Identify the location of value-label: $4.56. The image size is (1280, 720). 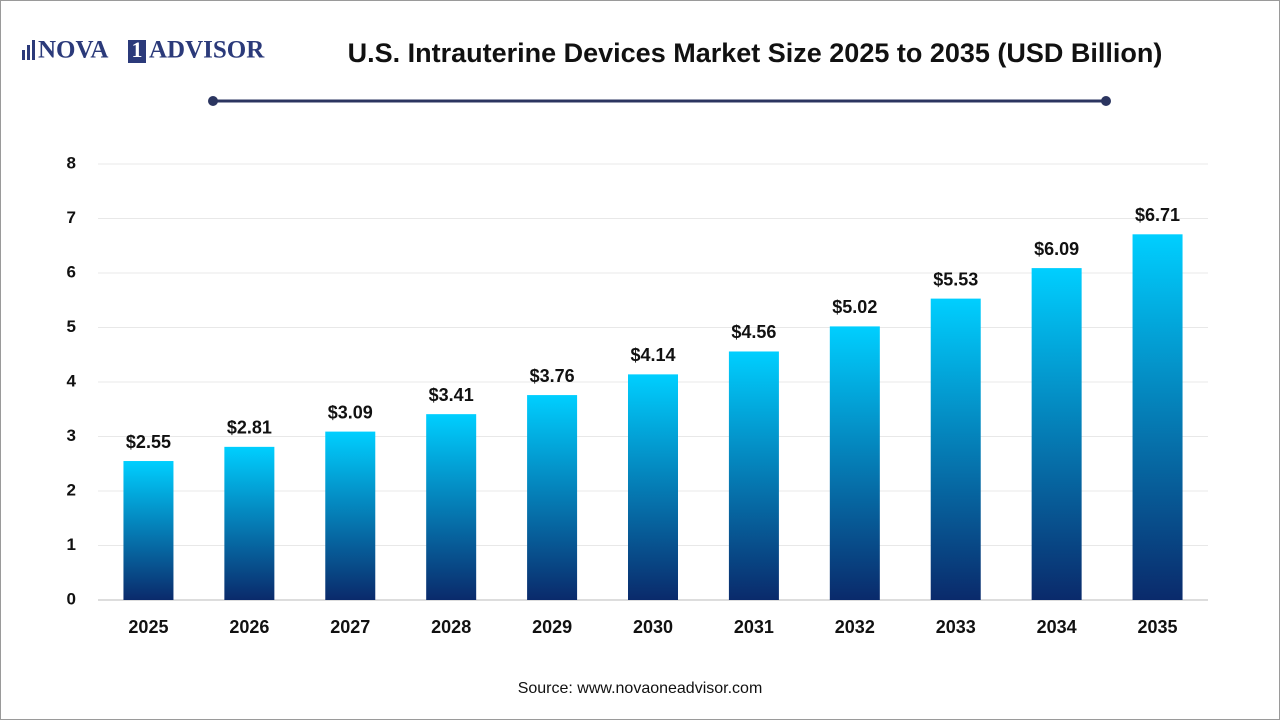
(753, 332).